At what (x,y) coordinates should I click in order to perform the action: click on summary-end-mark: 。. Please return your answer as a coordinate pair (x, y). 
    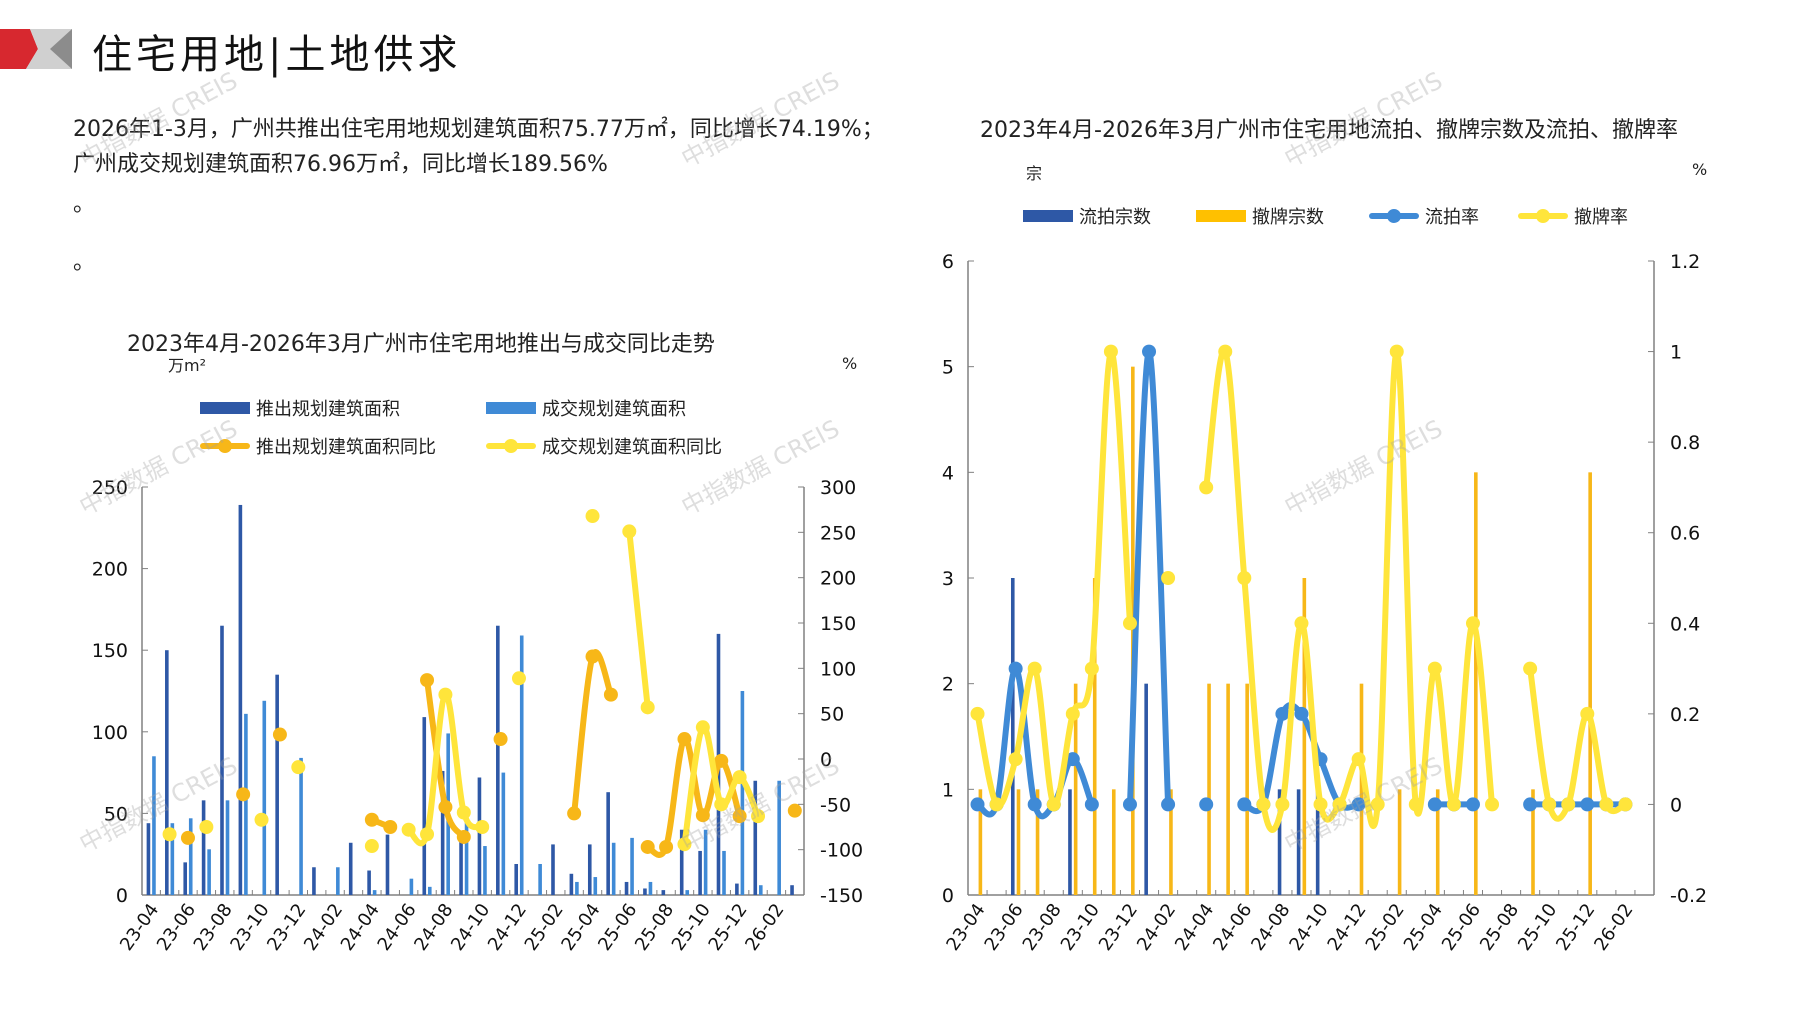
    Looking at the image, I should click on (84, 204).